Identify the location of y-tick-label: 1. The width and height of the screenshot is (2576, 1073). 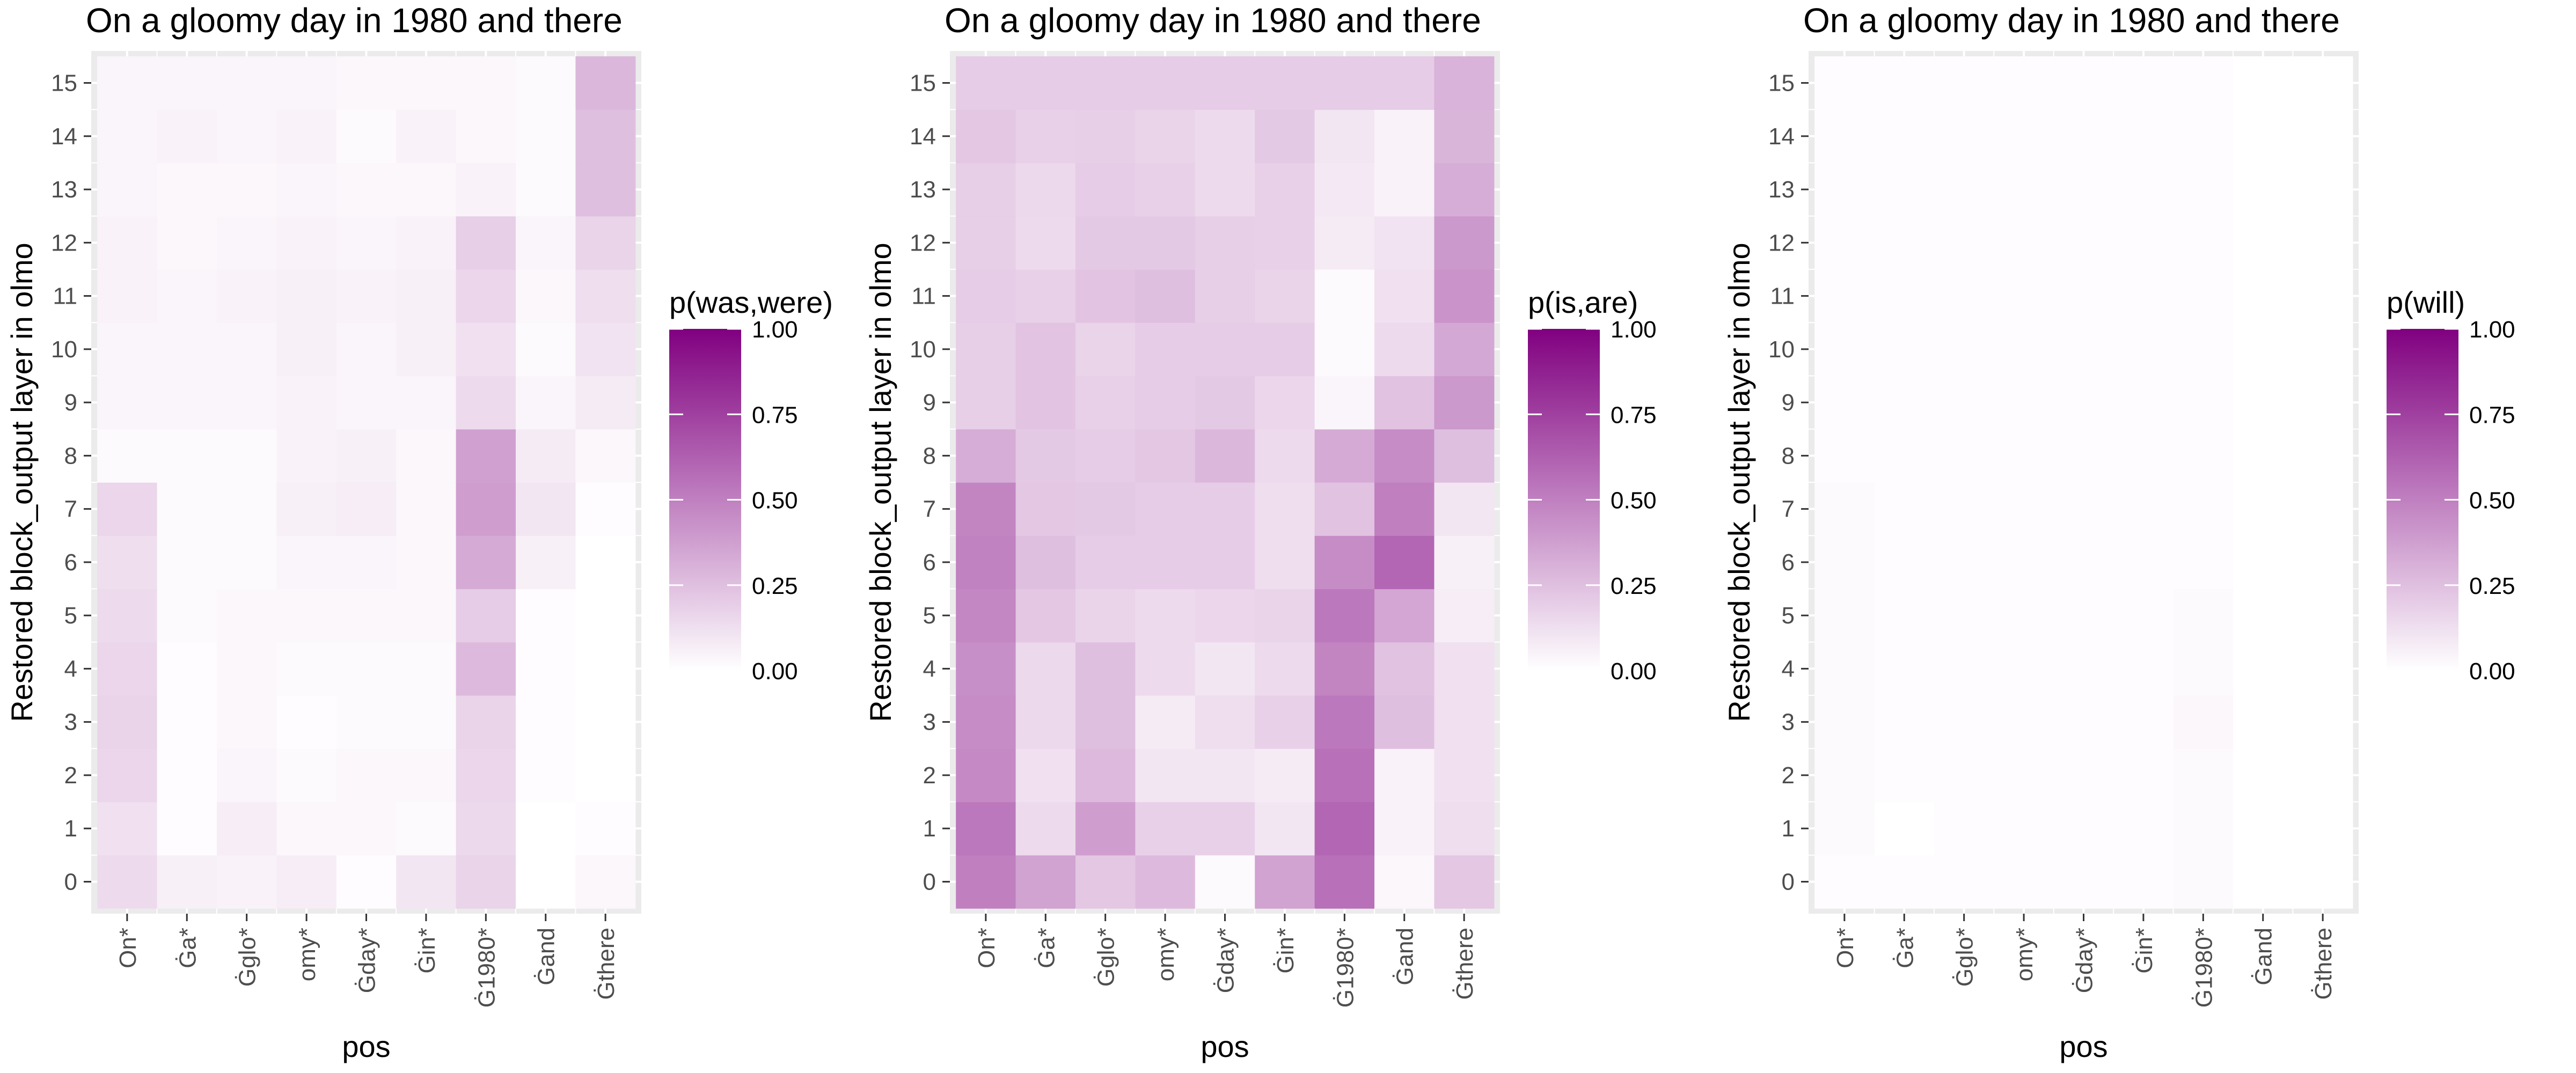
(1788, 828).